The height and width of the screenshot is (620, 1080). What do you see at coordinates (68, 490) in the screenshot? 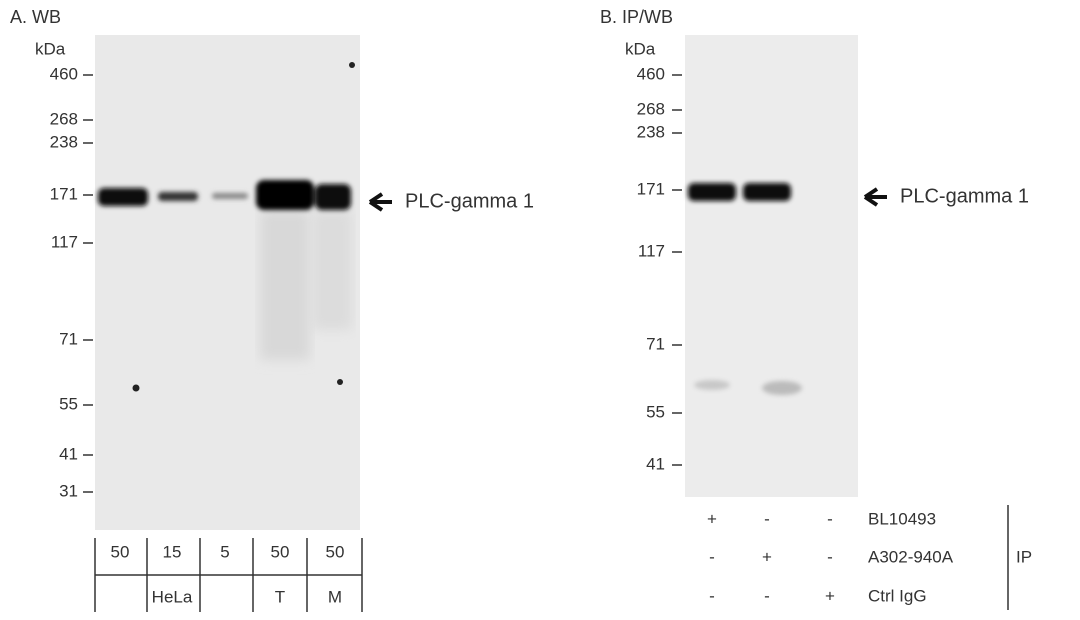
I see `marker-label: 31` at bounding box center [68, 490].